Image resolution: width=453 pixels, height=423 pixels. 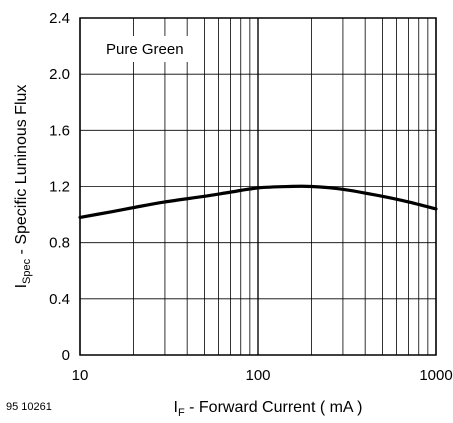 I want to click on y-tick-labels: 0 0.4 0.8 1.2 1.6 2.0 2.4, so click(x=59, y=187).